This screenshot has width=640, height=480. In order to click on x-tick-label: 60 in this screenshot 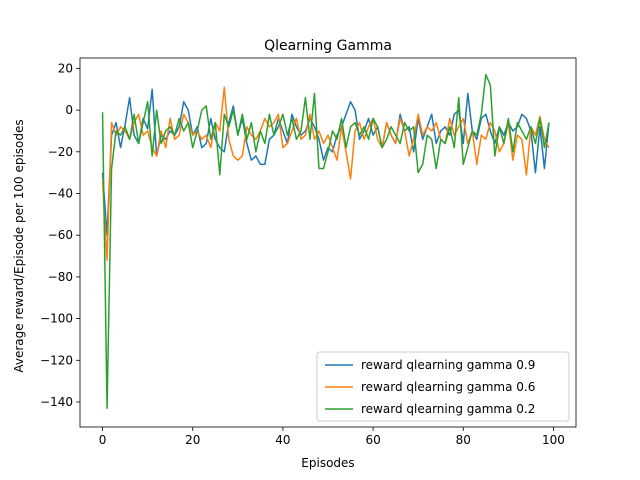, I will do `click(372, 440)`.